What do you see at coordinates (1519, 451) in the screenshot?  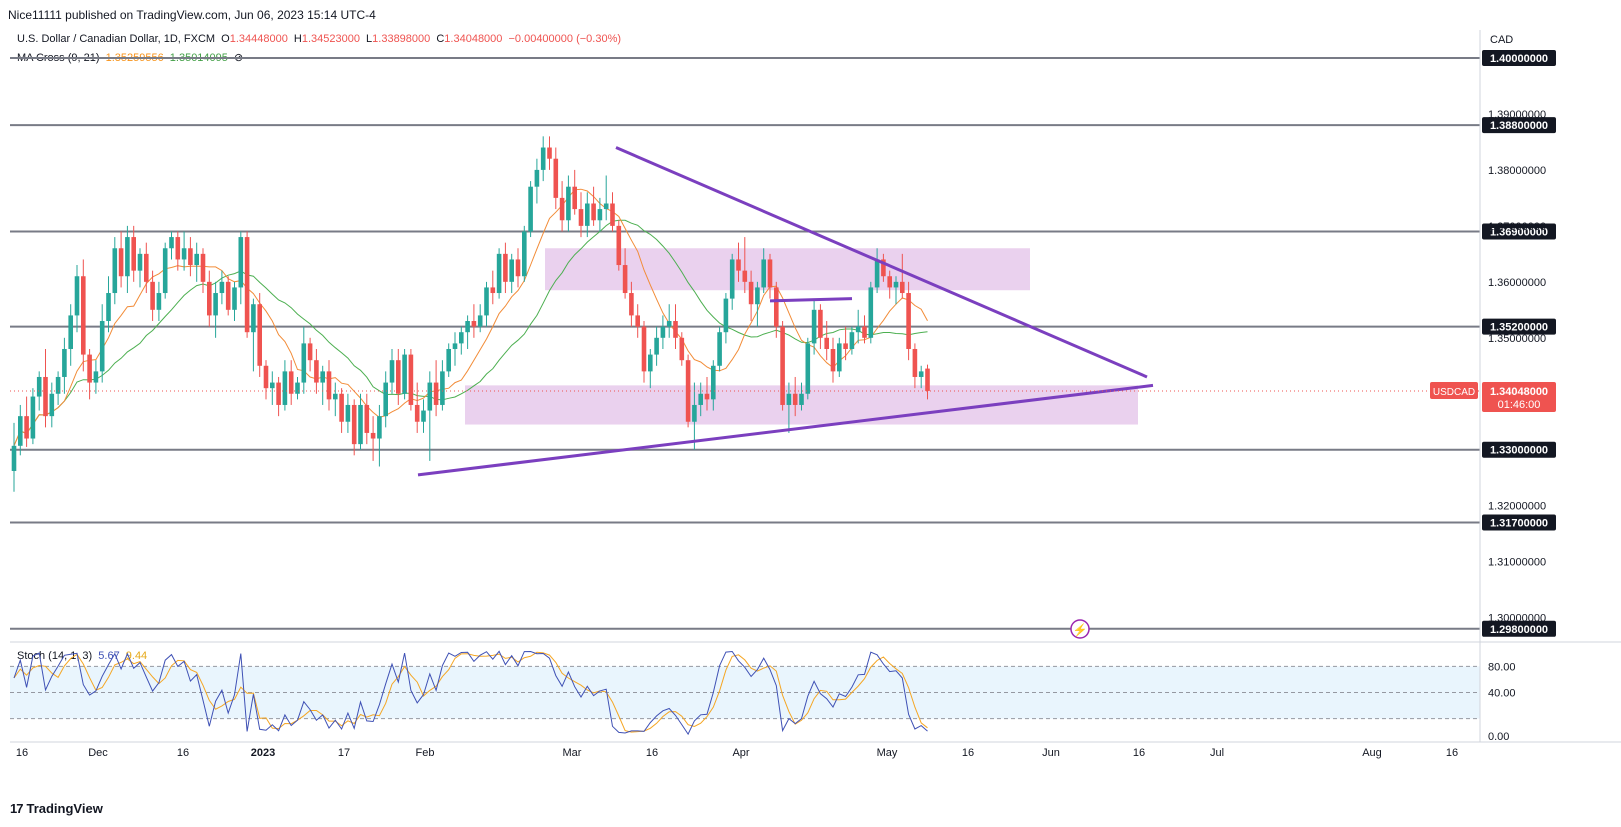 I see `level-label: 1.33000000` at bounding box center [1519, 451].